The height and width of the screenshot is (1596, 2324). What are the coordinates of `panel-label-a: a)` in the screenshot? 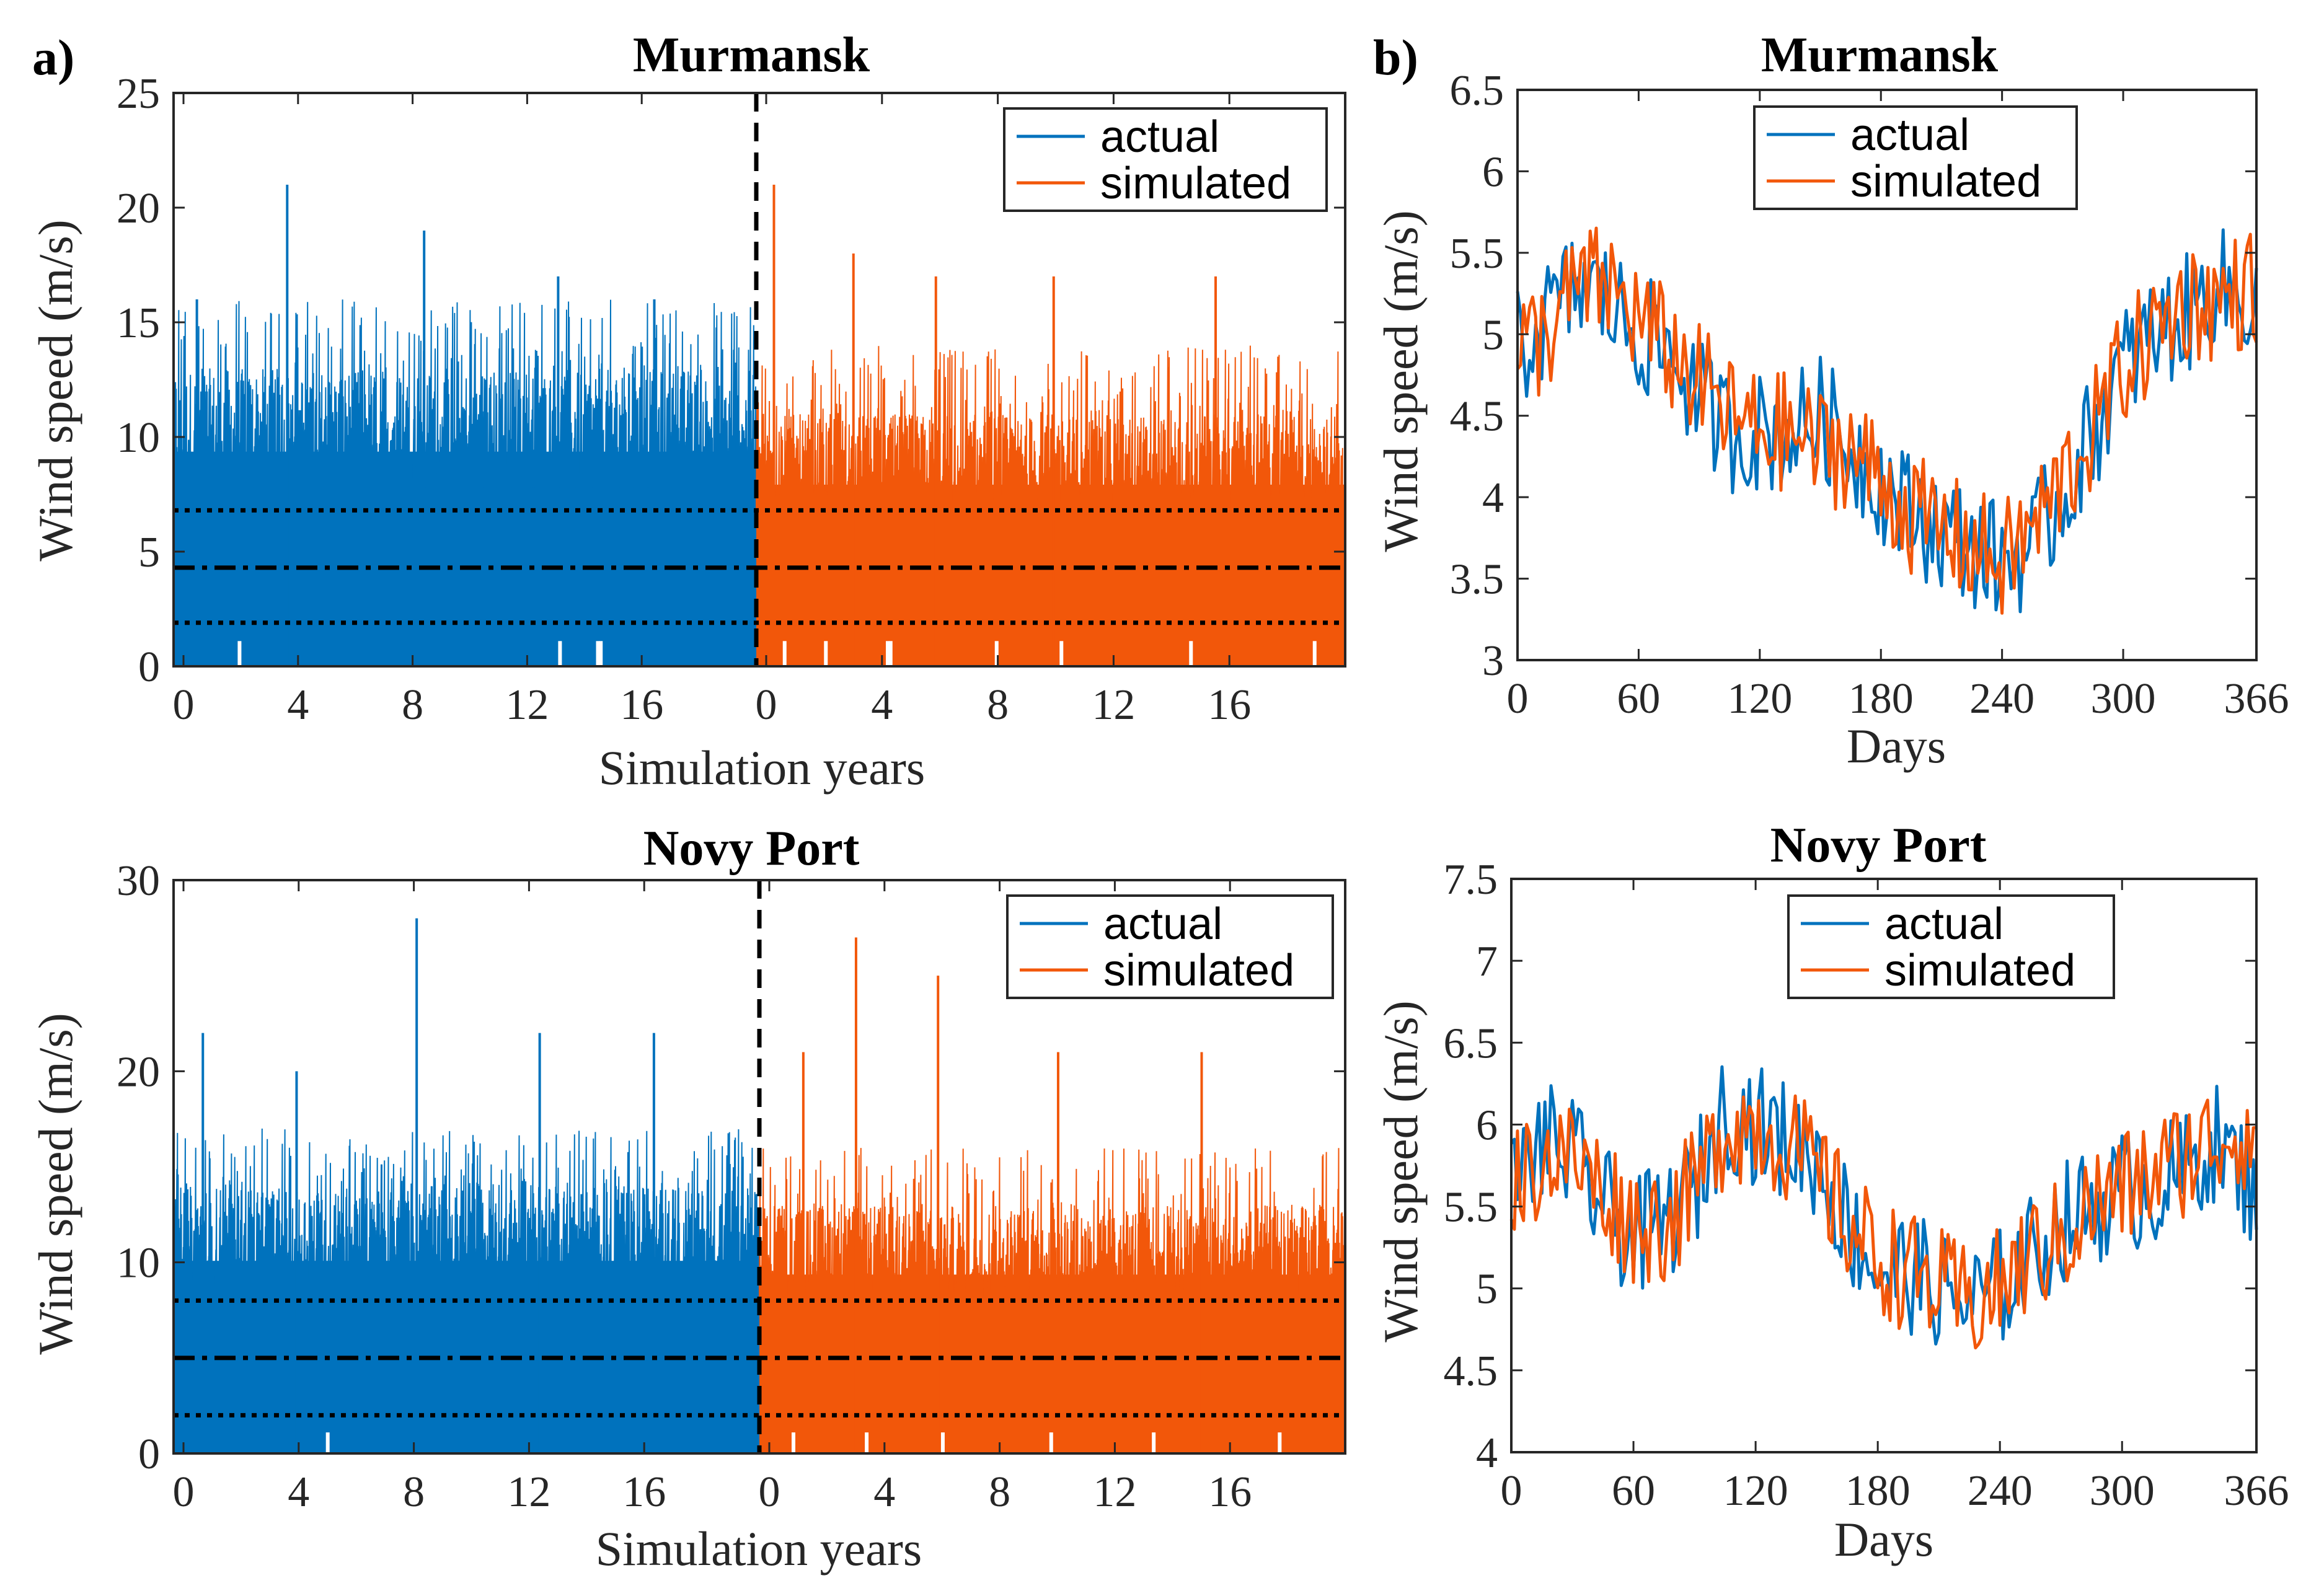 It's located at (53, 57).